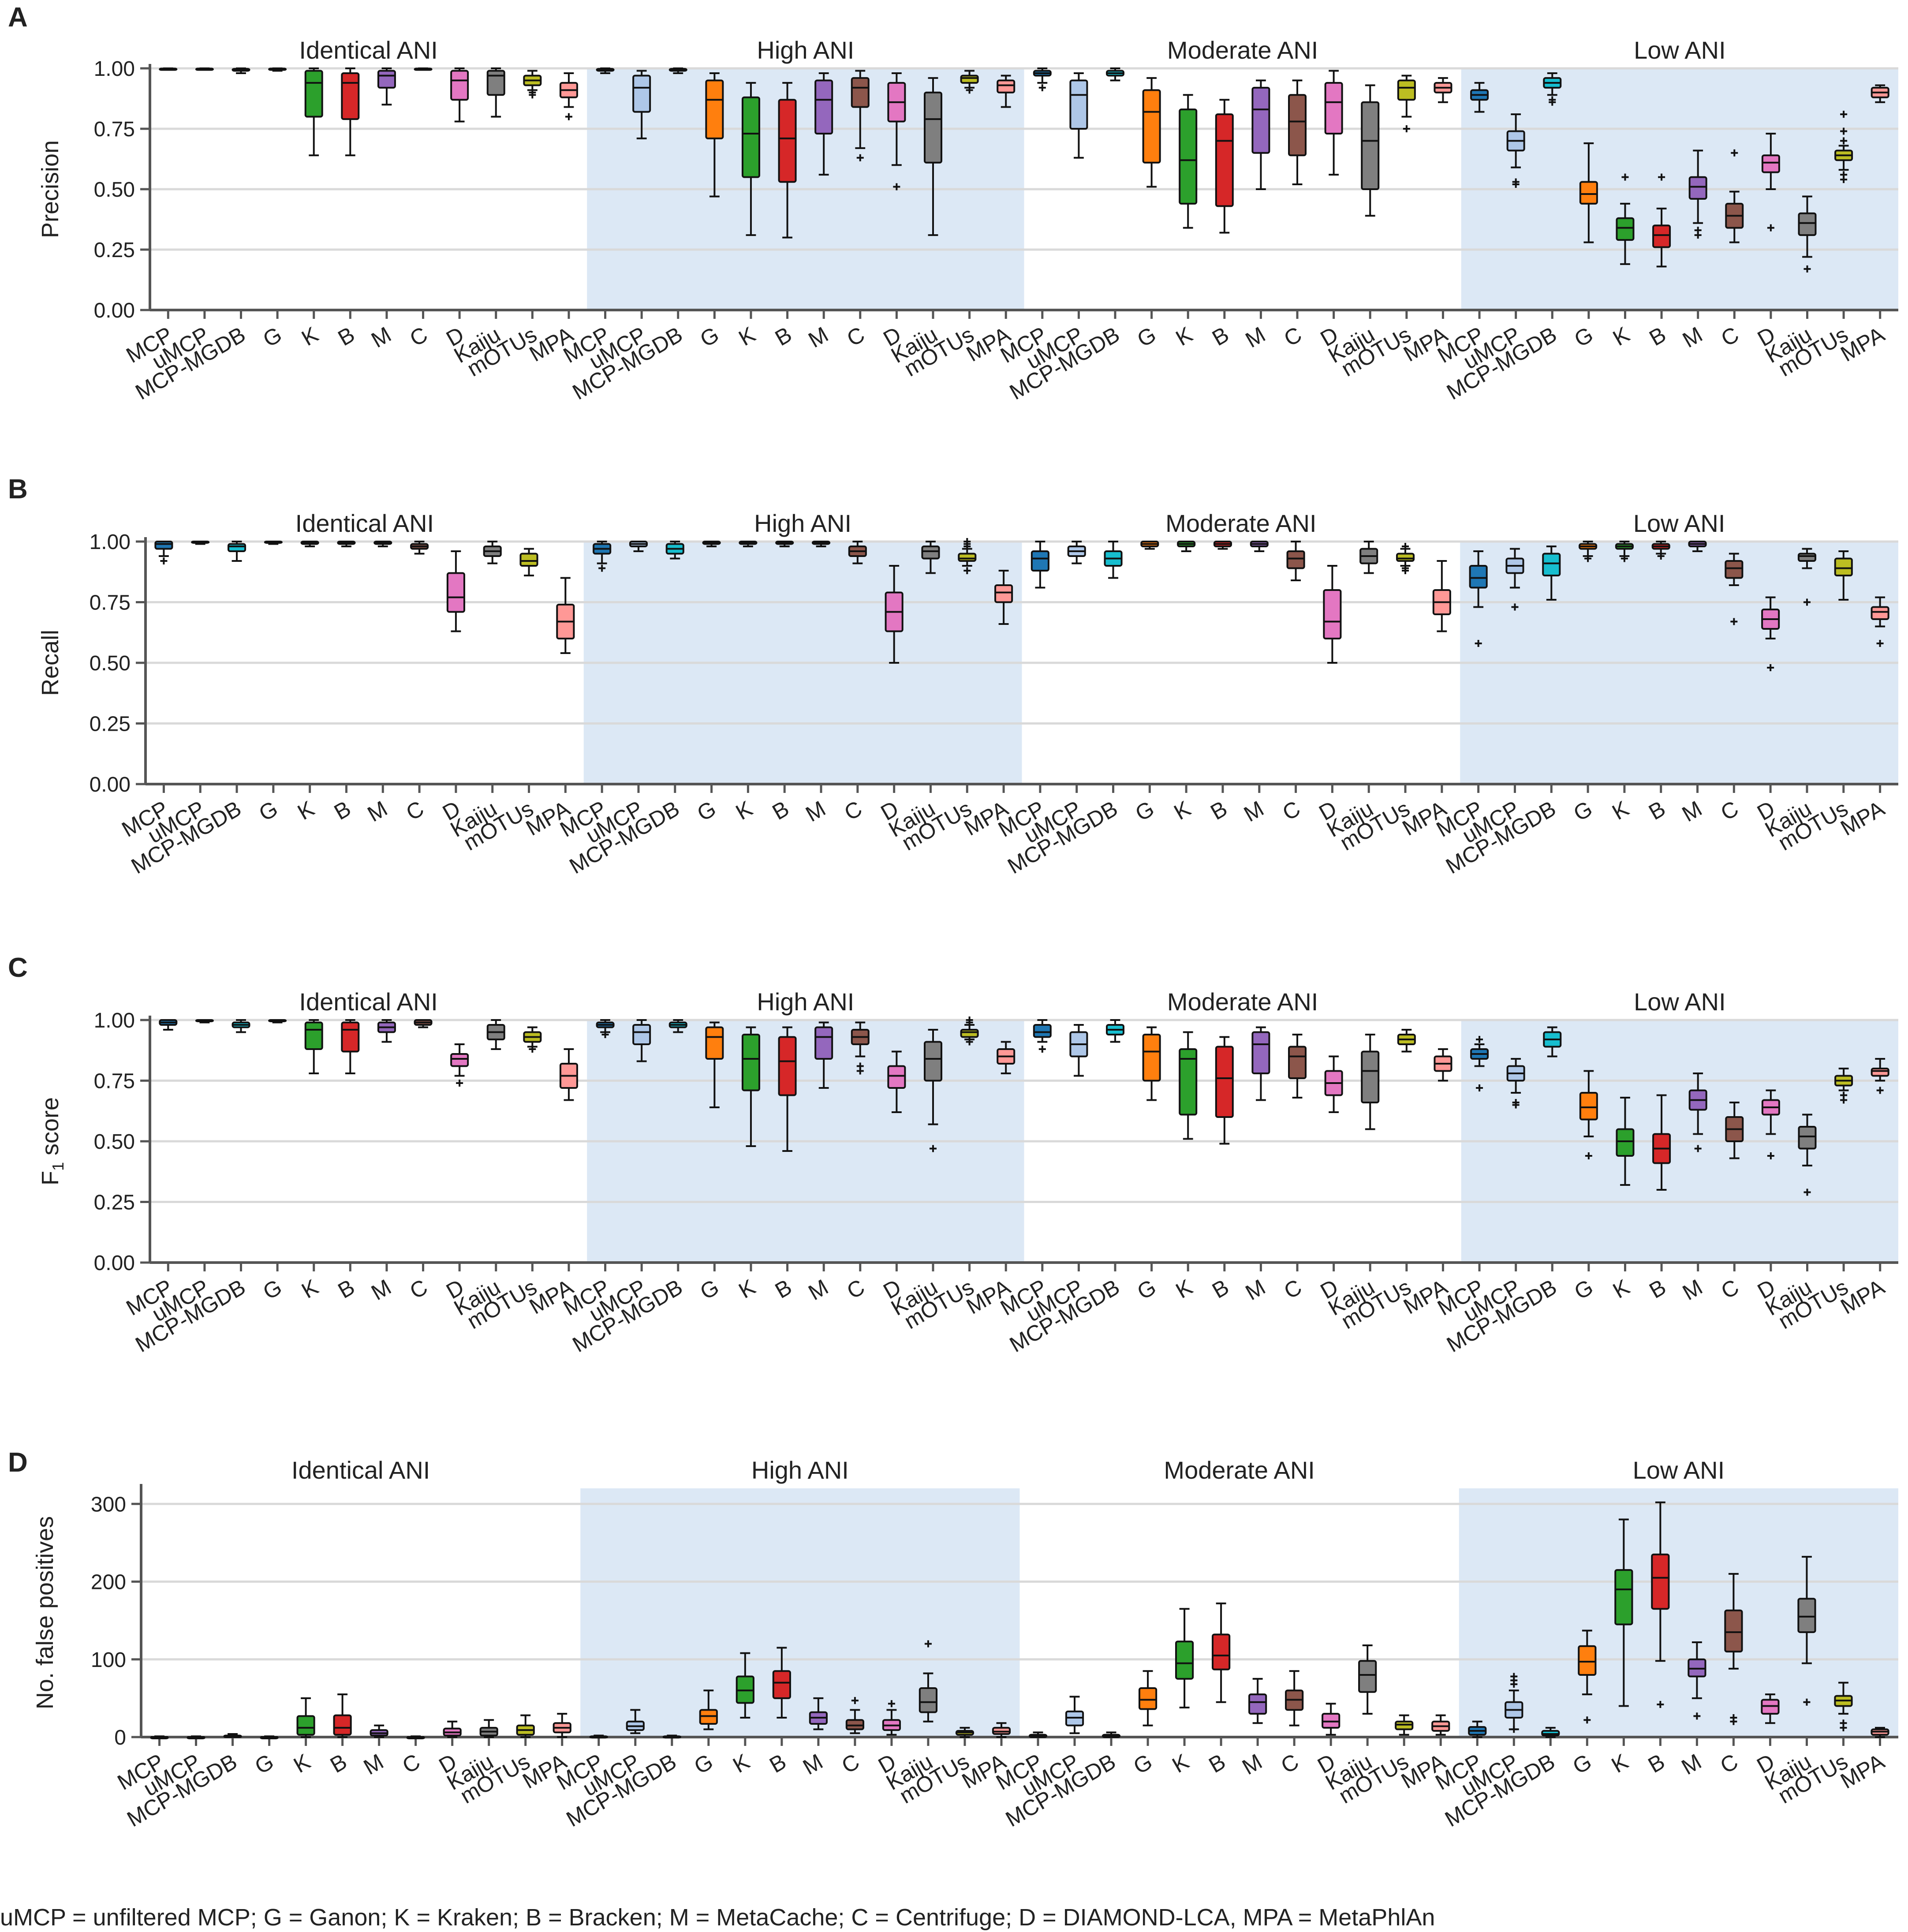 The height and width of the screenshot is (1932, 1908). What do you see at coordinates (52, 1141) in the screenshot?
I see `y-axis-label: F1 score` at bounding box center [52, 1141].